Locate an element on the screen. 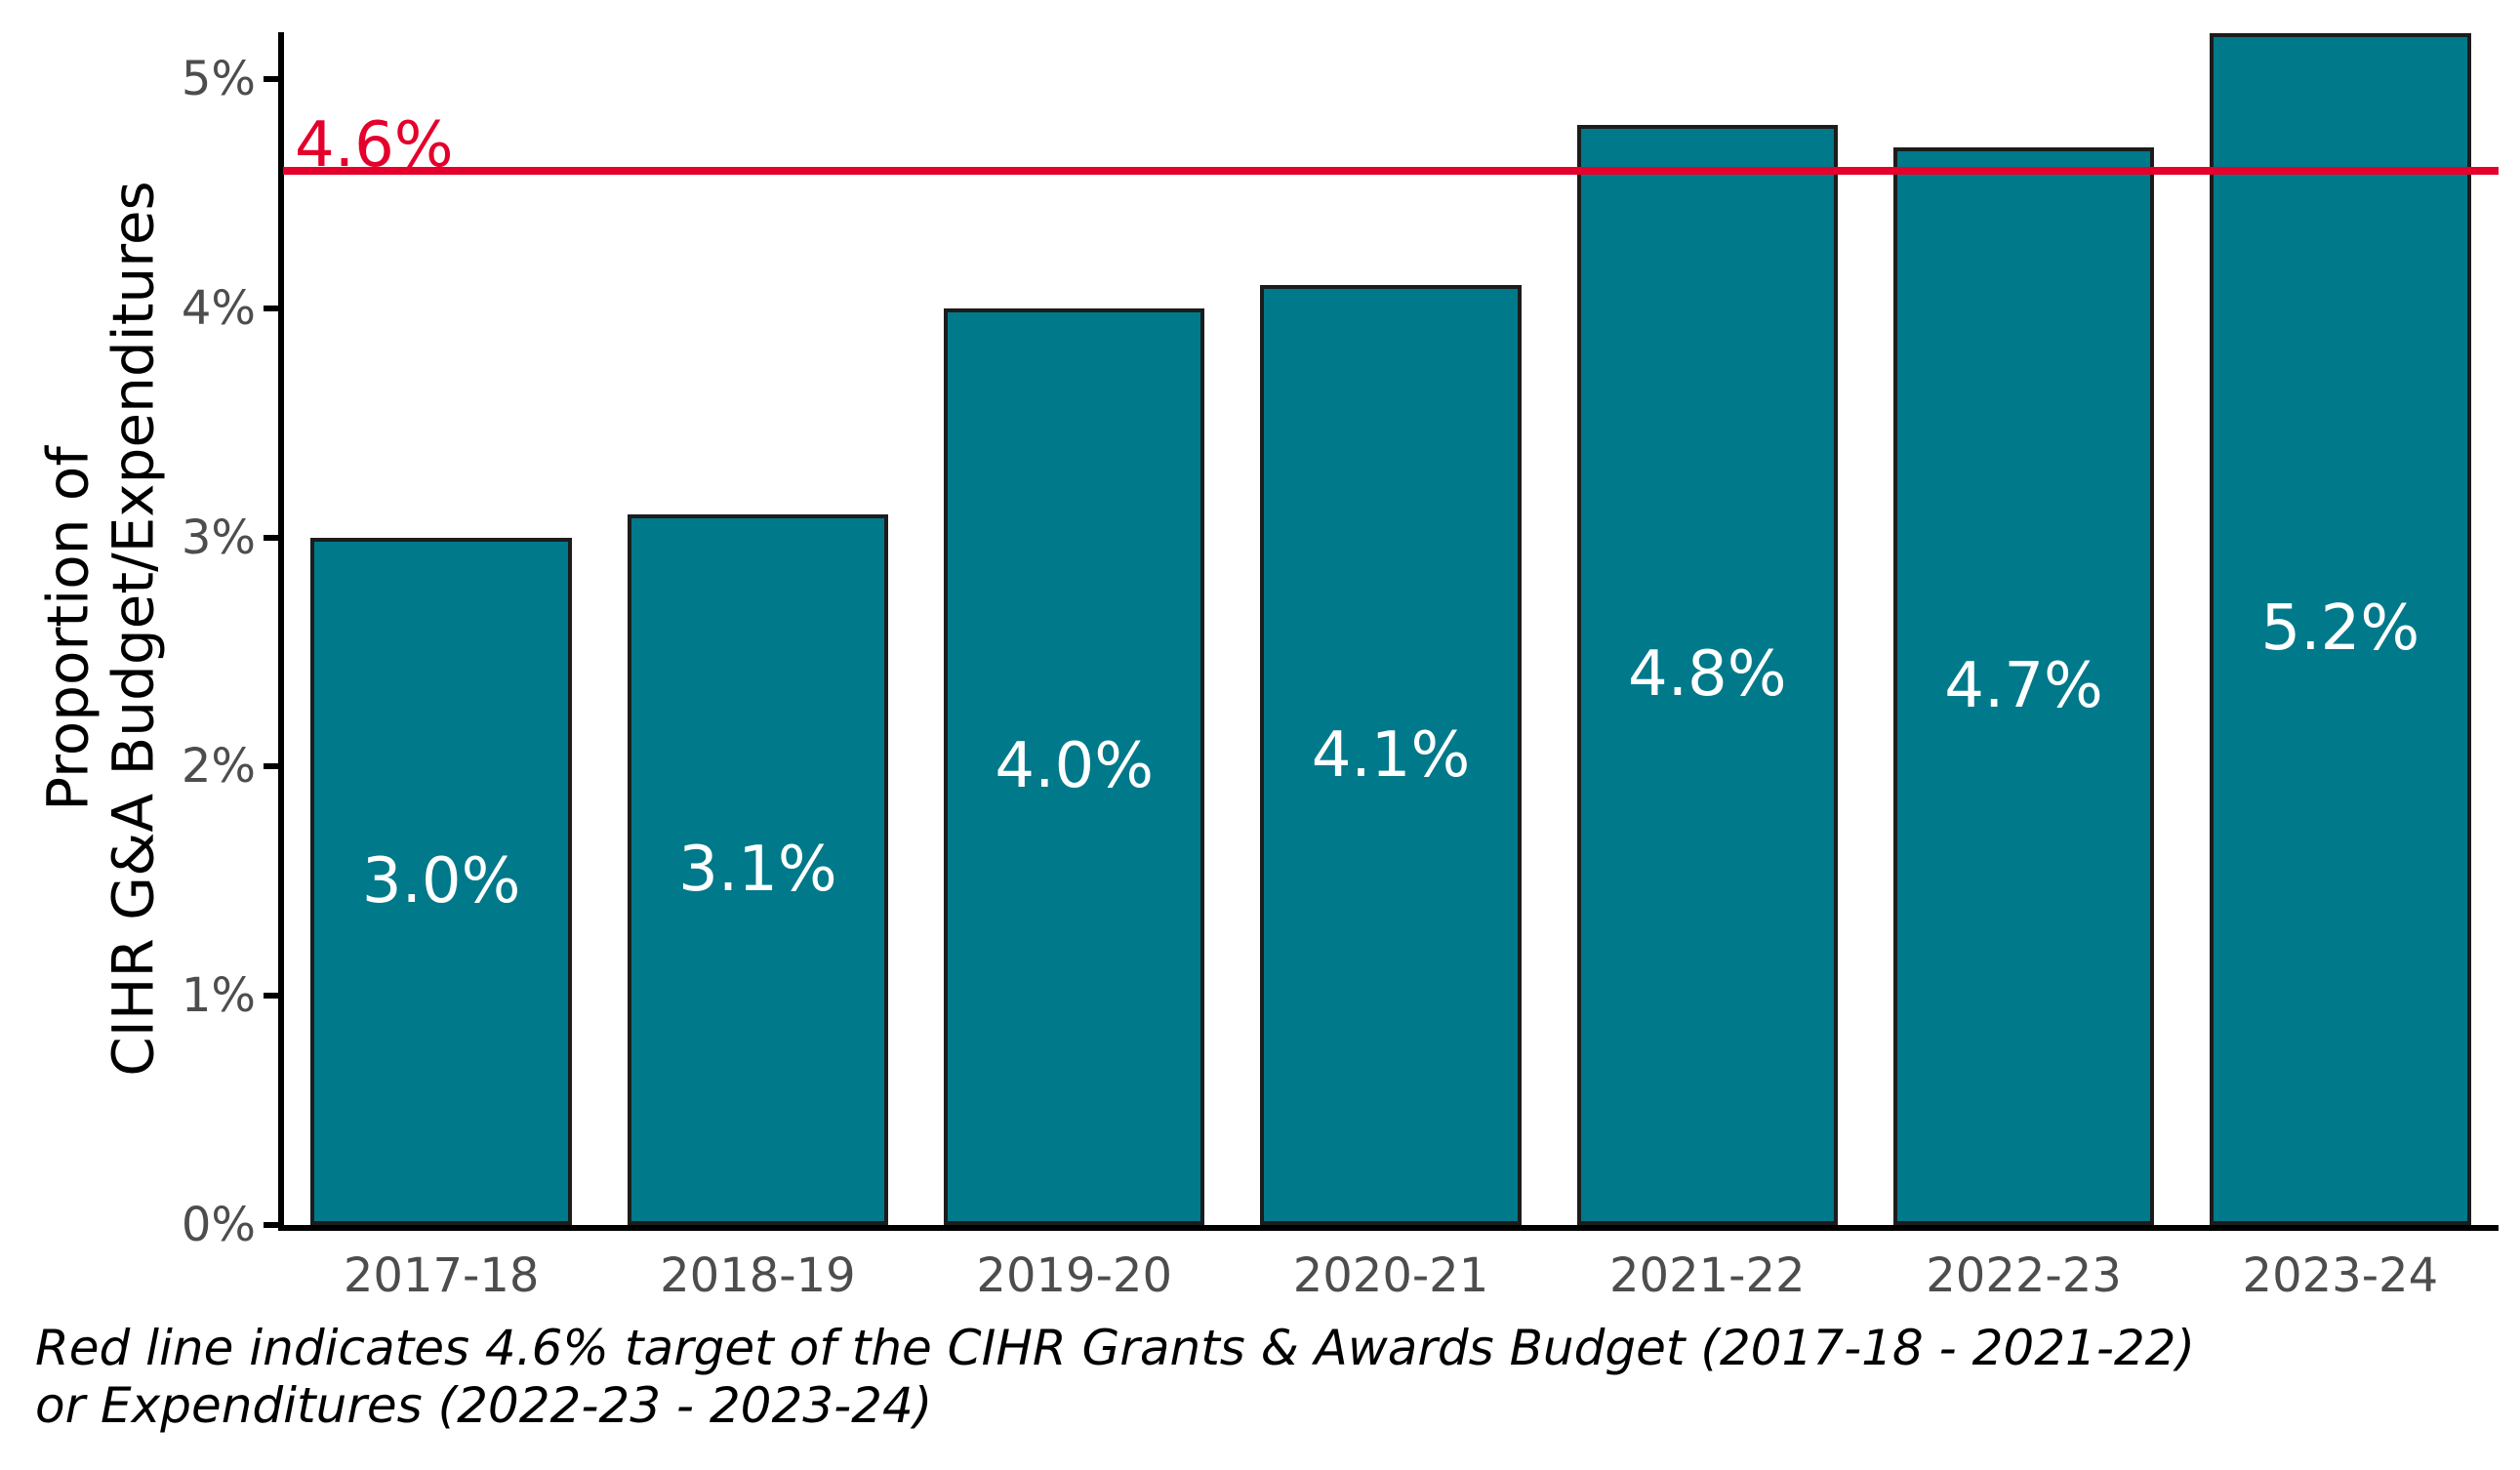  bar-band: 3.1% is located at coordinates (757, 629).